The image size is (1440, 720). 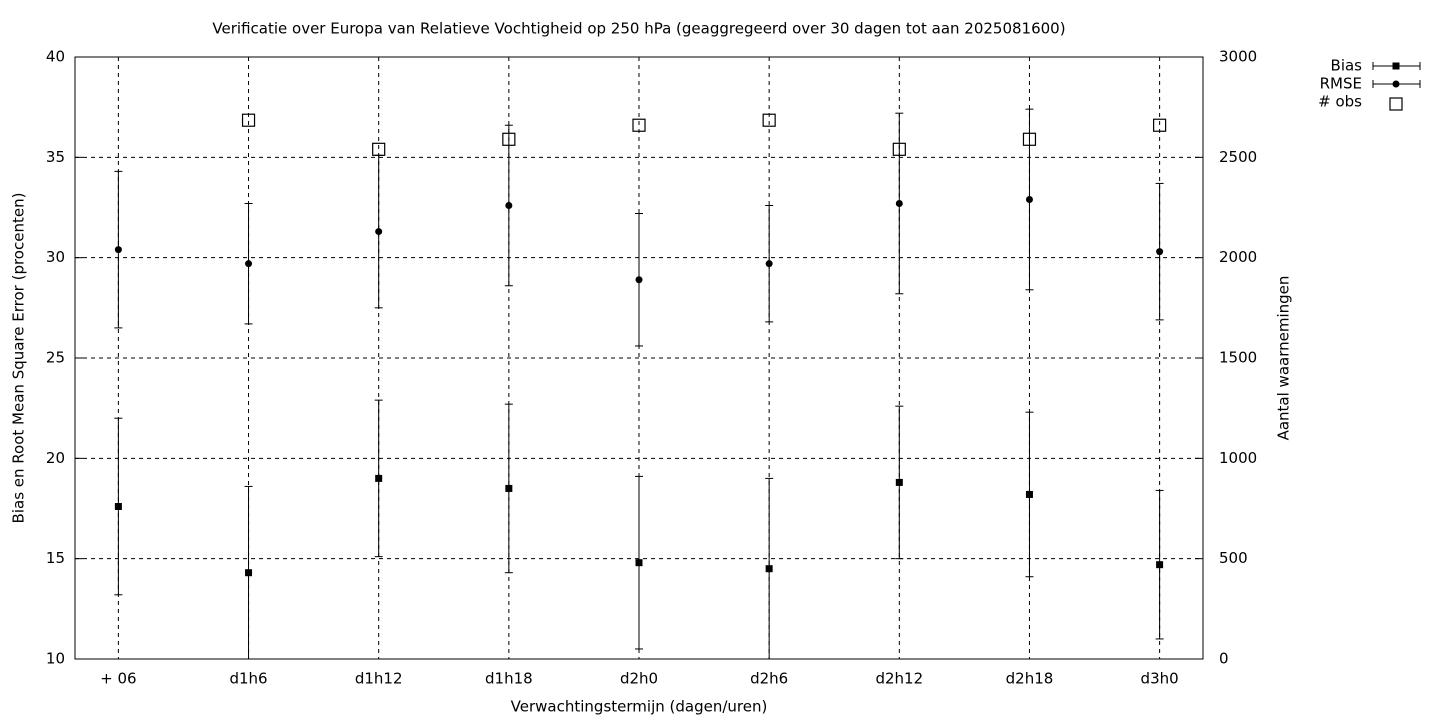 I want to click on y-tick-label: 30, so click(x=55, y=257).